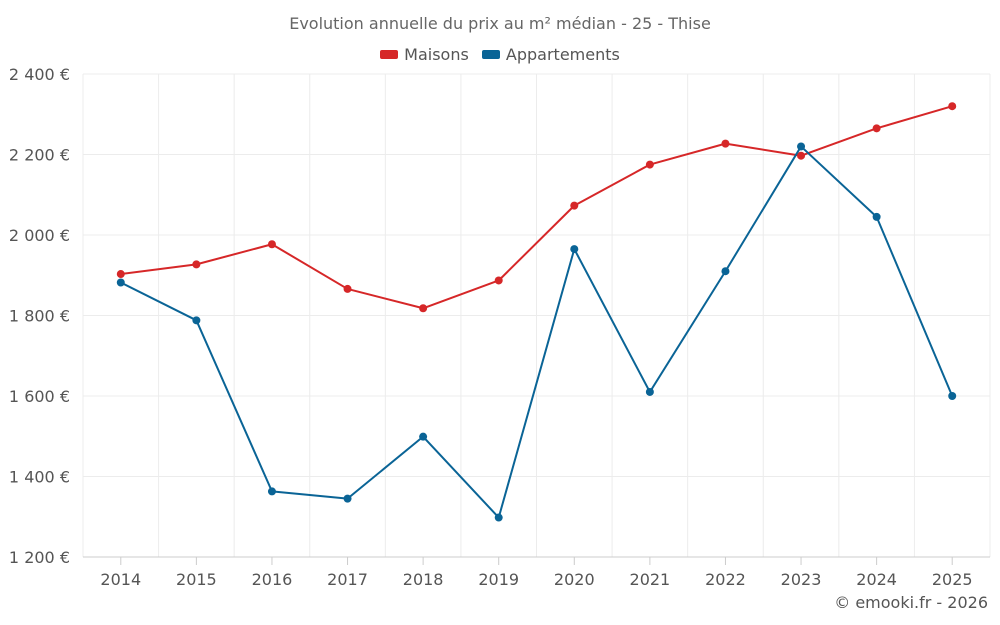 This screenshot has height=625, width=1000. I want to click on x-tick-label: 2018, so click(423, 579).